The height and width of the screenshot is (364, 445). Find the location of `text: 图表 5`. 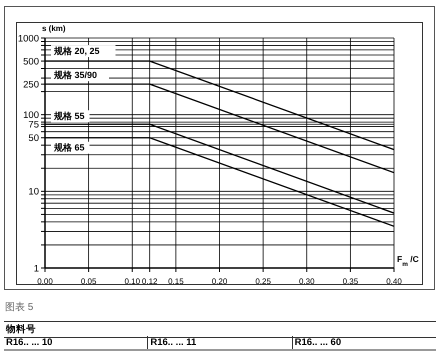

text: 图表 5 is located at coordinates (19, 307).